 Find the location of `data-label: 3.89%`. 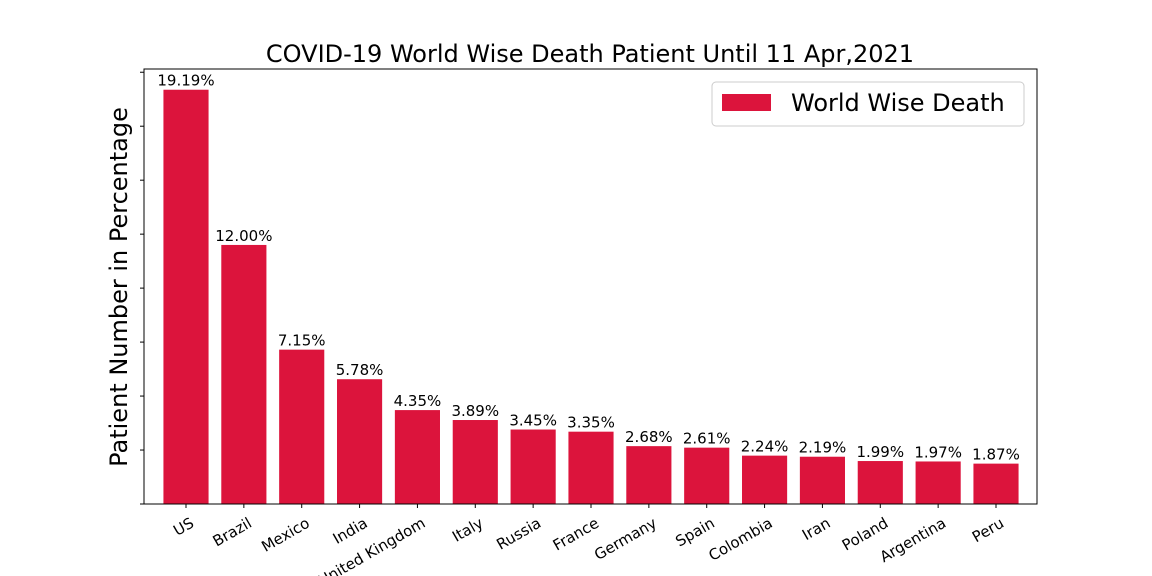

data-label: 3.89% is located at coordinates (475, 411).